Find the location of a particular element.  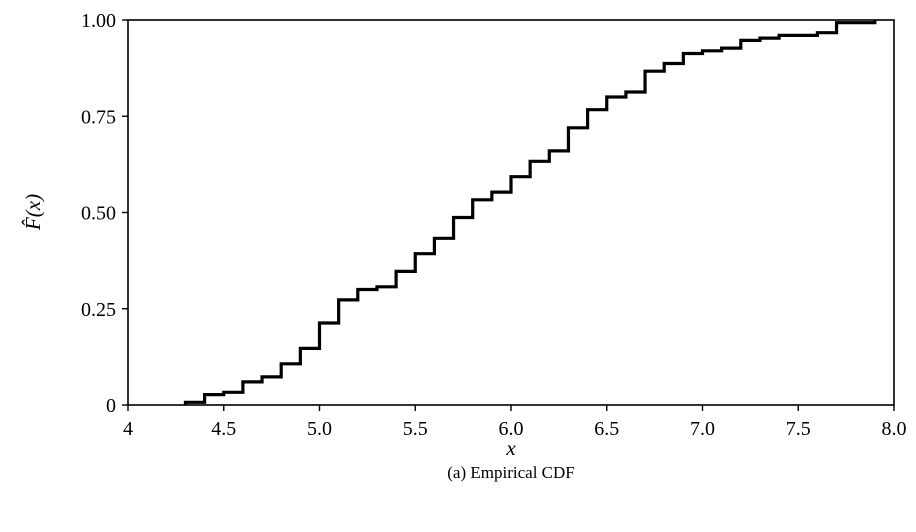

x-tick-label: 5.5 is located at coordinates (415, 429).